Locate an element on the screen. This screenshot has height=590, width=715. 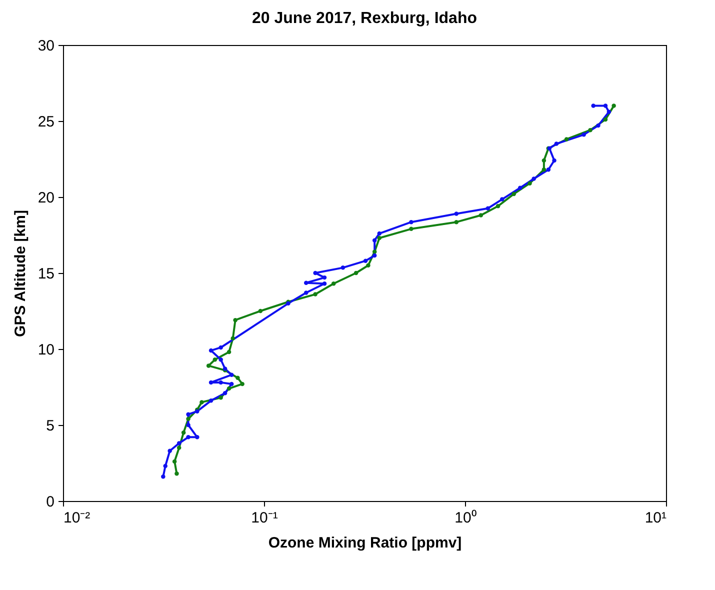
y-tick-label: 20 is located at coordinates (46, 198).